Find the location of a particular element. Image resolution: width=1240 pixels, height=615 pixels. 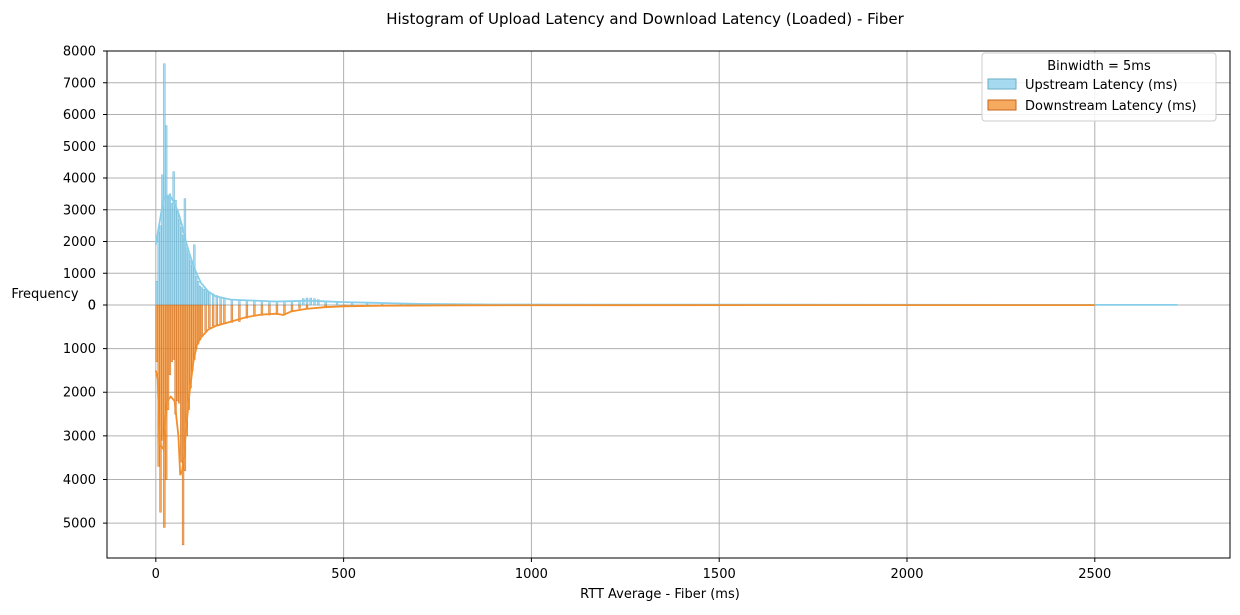

x-tick-label: 2500 is located at coordinates (1094, 574).